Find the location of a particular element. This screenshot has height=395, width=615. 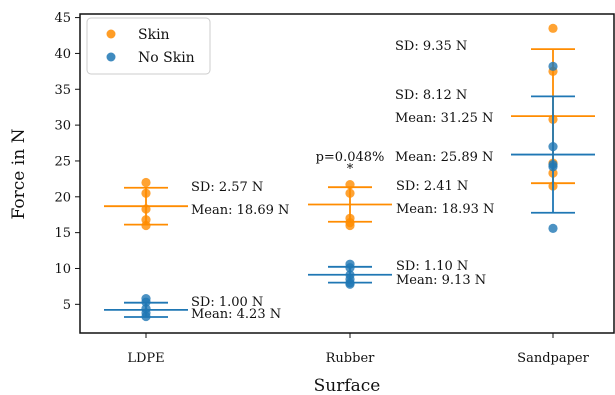

mean-label-no-skin-rubber: Mean: 9.13 N is located at coordinates (441, 280).